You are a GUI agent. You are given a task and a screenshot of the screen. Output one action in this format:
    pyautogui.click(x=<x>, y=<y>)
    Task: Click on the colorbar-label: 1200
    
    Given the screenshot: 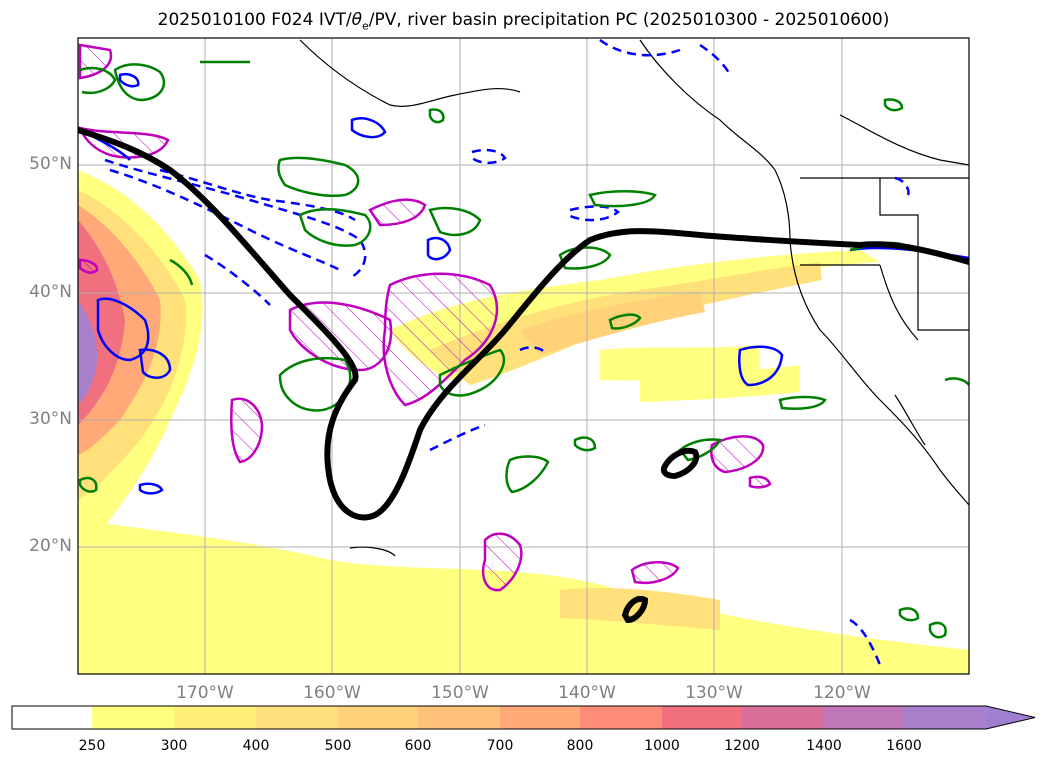 What is the action you would take?
    pyautogui.click(x=742, y=746)
    